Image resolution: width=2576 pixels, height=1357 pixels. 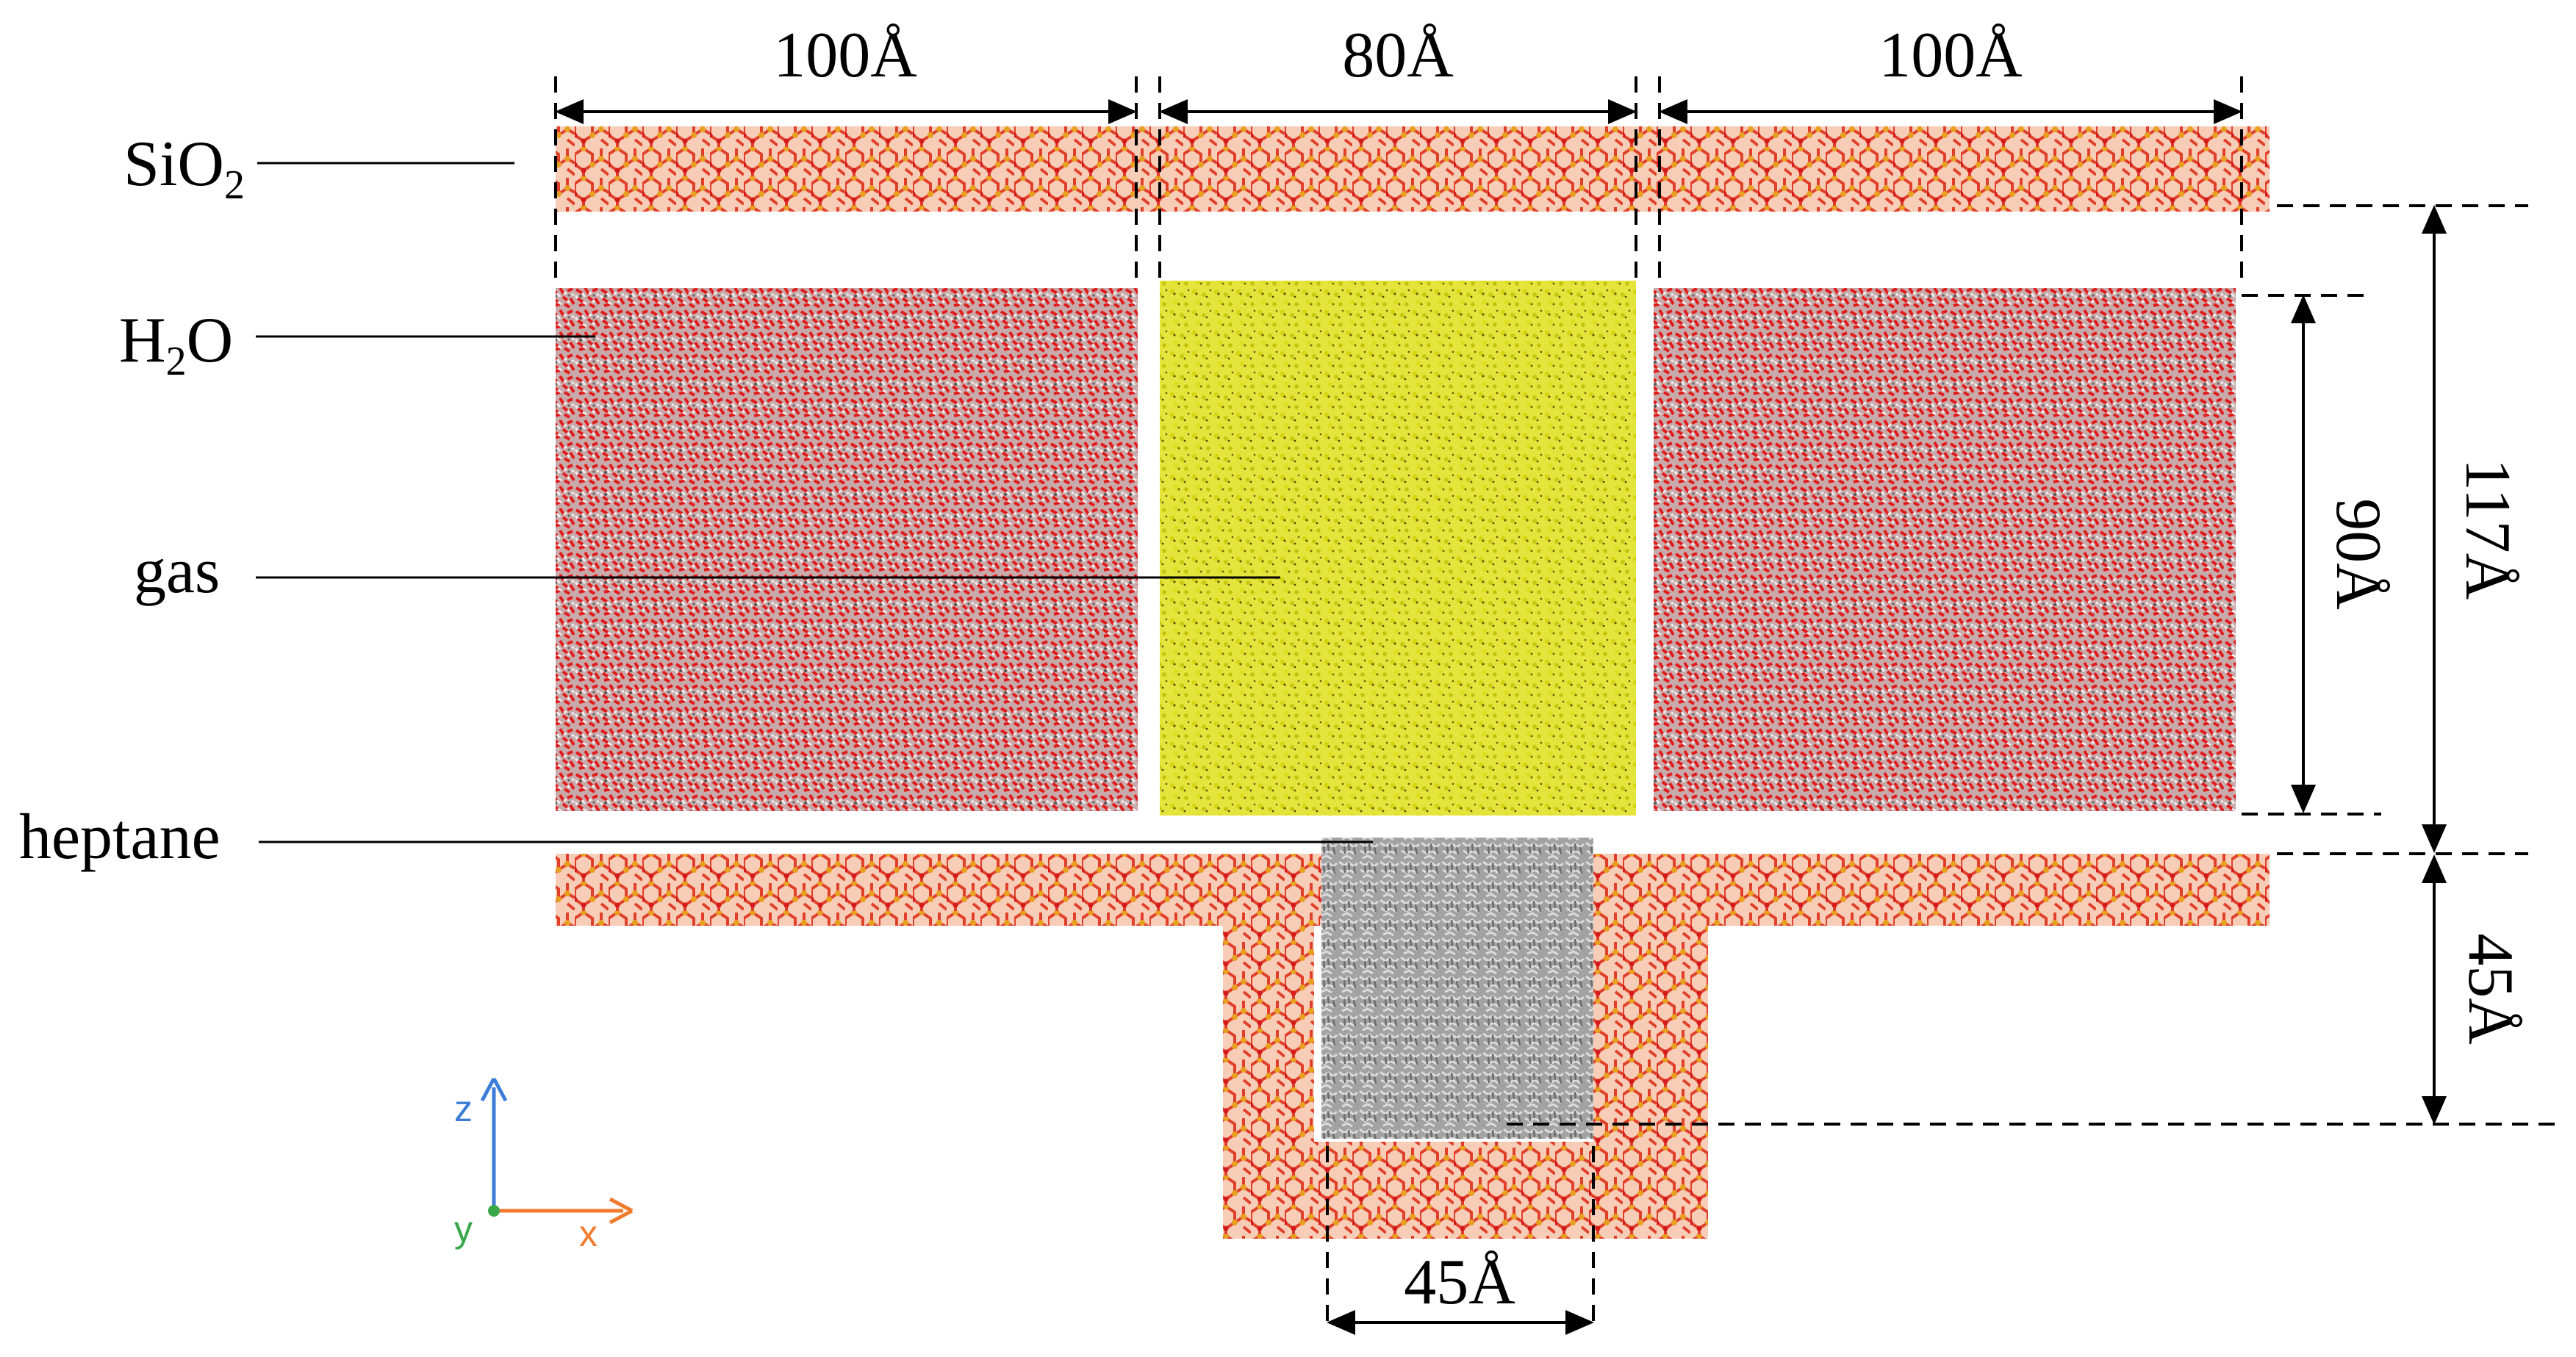 What do you see at coordinates (1951, 56) in the screenshot?
I see `dim-label-top-right: 100Å` at bounding box center [1951, 56].